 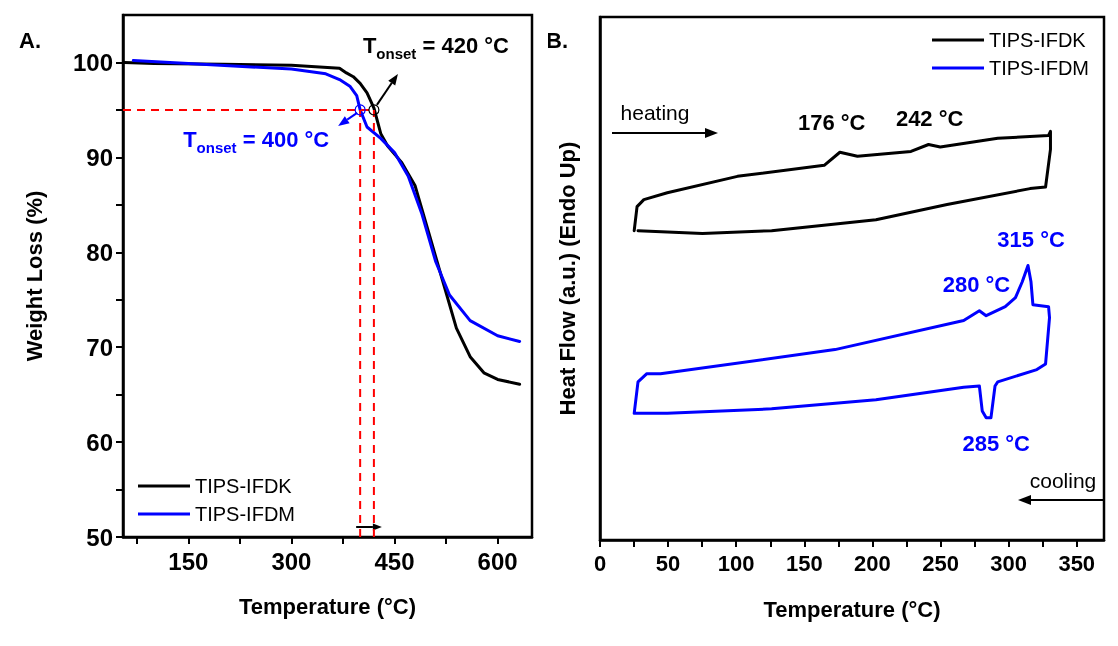 I want to click on x-tick-label: 50, so click(x=668, y=563).